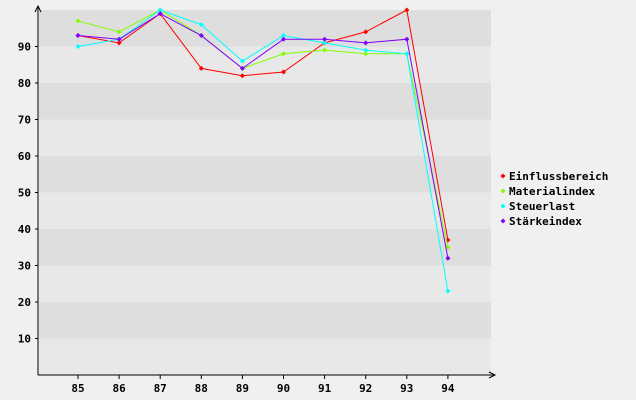 The width and height of the screenshot is (636, 400). I want to click on y-axis-ticks: 10 20 30 40 50 60 70 80 90, so click(28, 193).